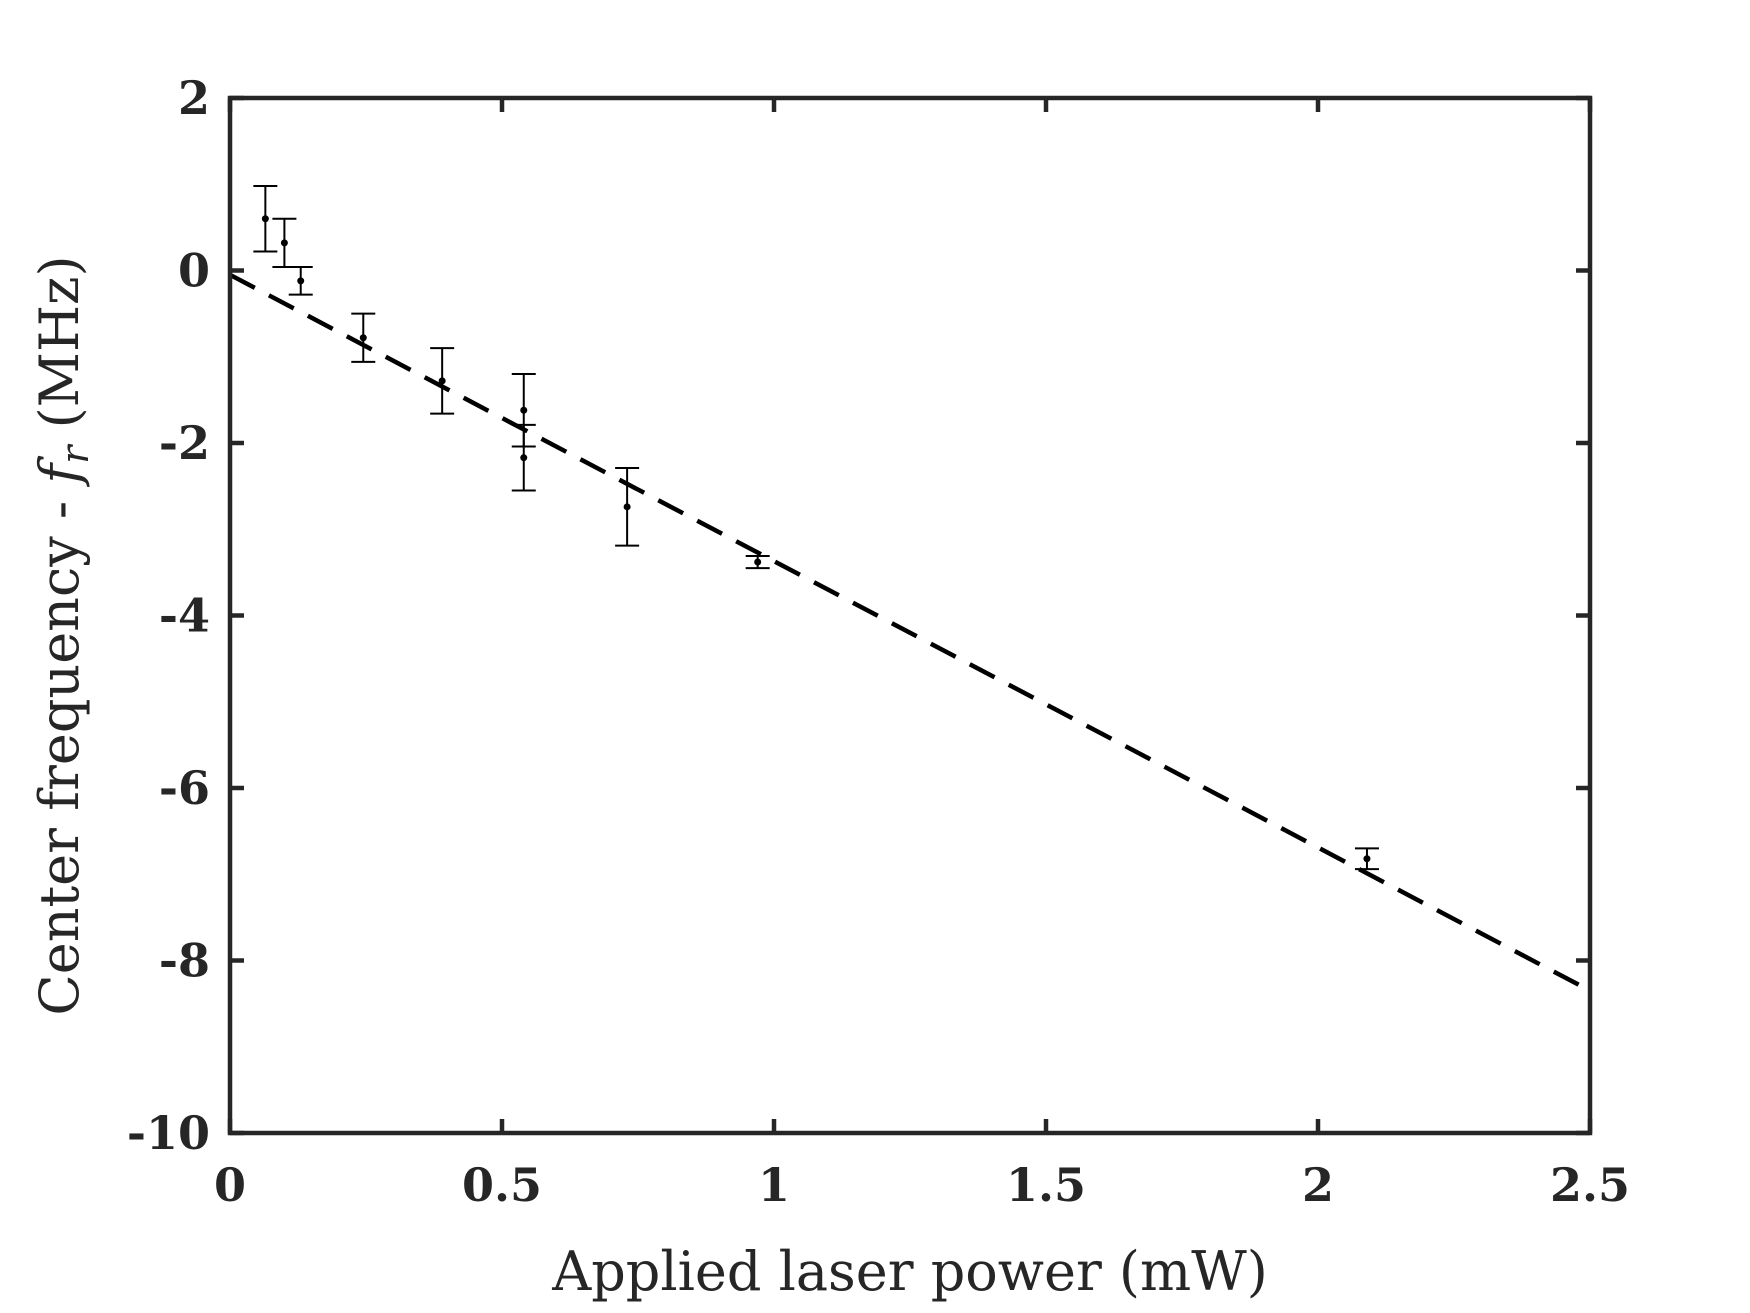 This screenshot has width=1750, height=1313. I want to click on y-axis-label-suffix: (MHz), so click(59, 350).